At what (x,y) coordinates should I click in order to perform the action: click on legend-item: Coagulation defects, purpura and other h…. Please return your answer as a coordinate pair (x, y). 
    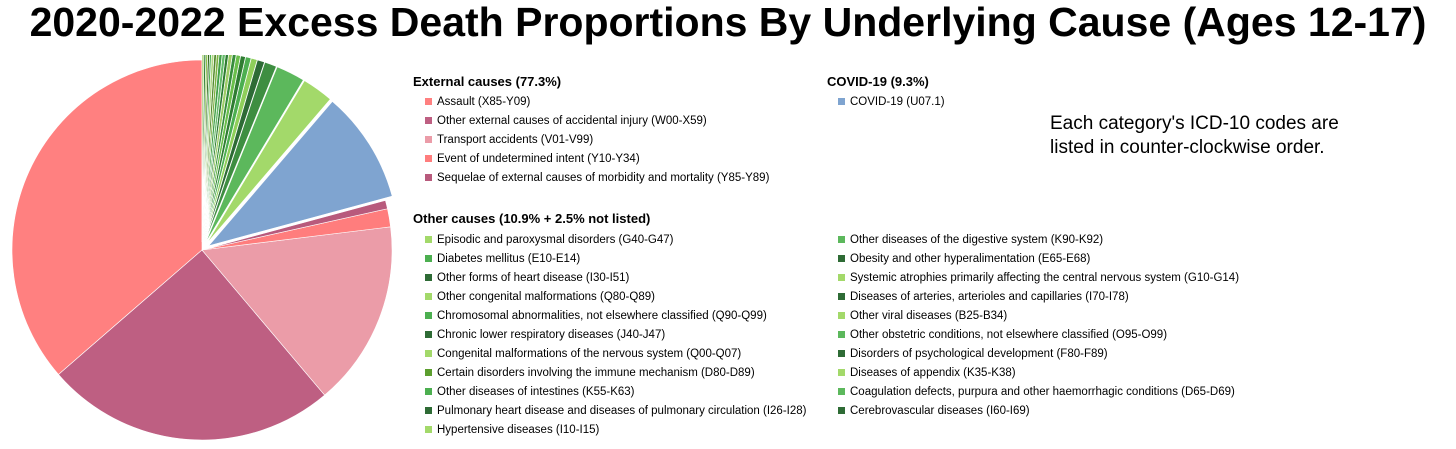
    Looking at the image, I should click on (1036, 392).